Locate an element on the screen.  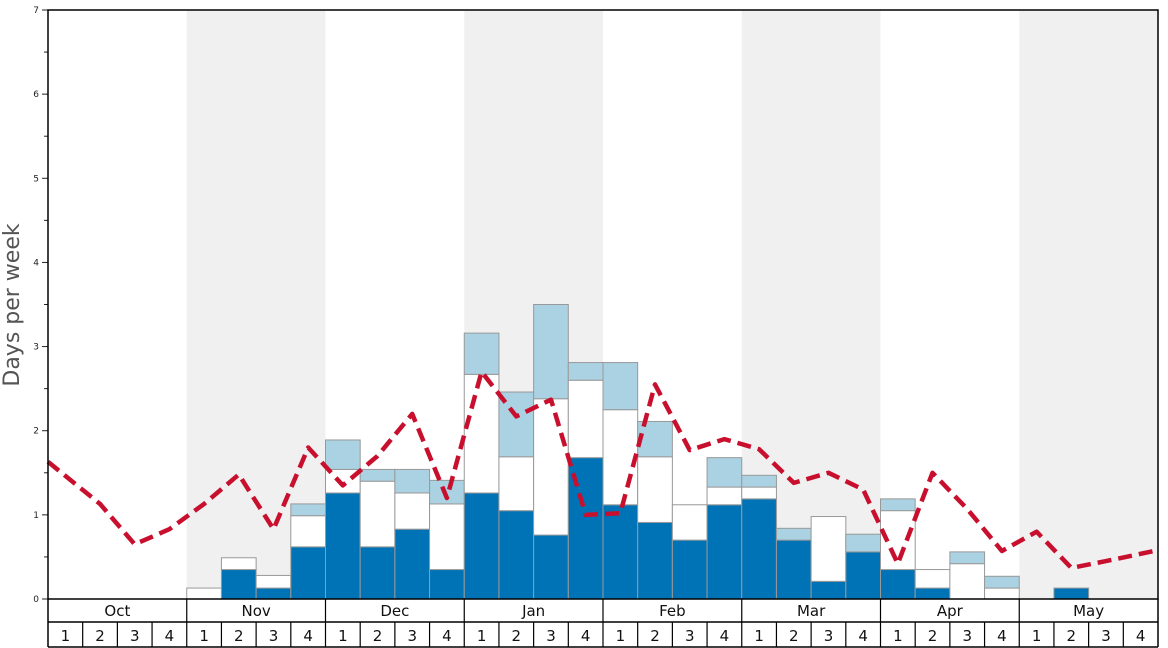
y-tick-label: 3 is located at coordinates (36, 348).